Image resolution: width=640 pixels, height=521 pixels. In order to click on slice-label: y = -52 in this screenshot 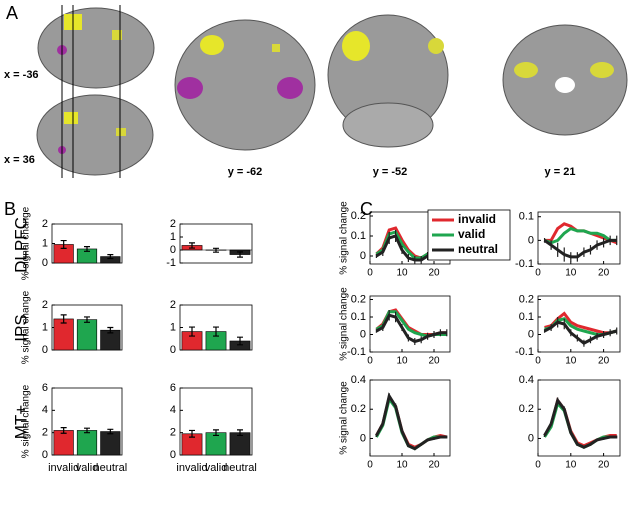, I will do `click(390, 172)`.